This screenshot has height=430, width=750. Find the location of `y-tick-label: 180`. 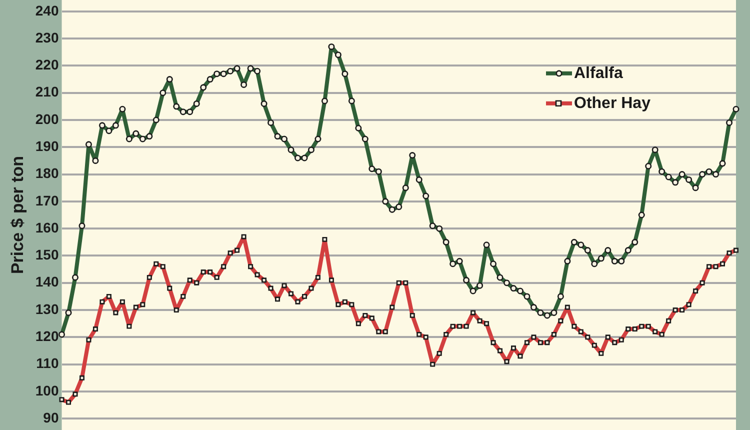

y-tick-label: 180 is located at coordinates (47, 173).